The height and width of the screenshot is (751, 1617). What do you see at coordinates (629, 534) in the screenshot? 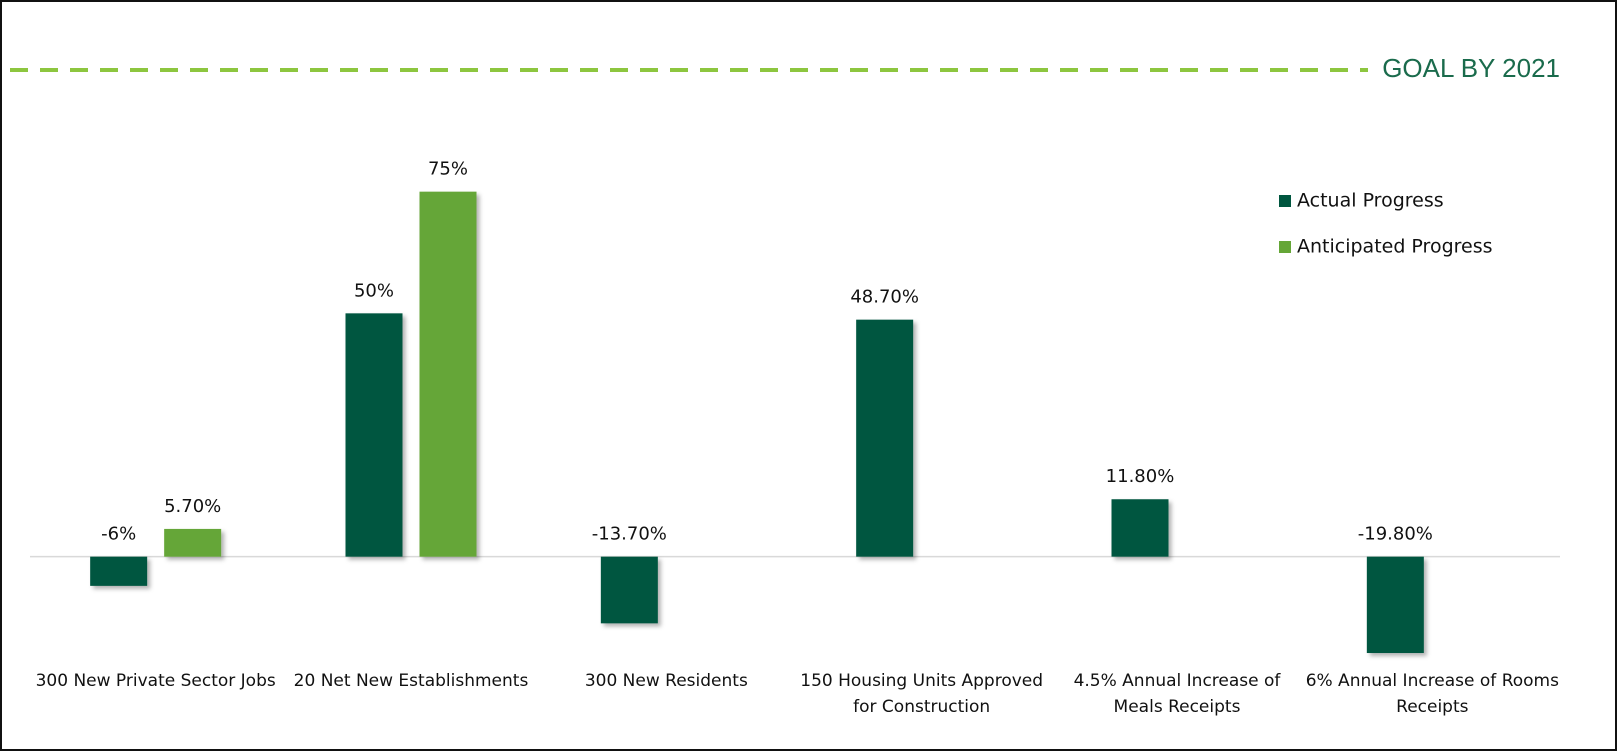
I see `data-label: -13.70%` at bounding box center [629, 534].